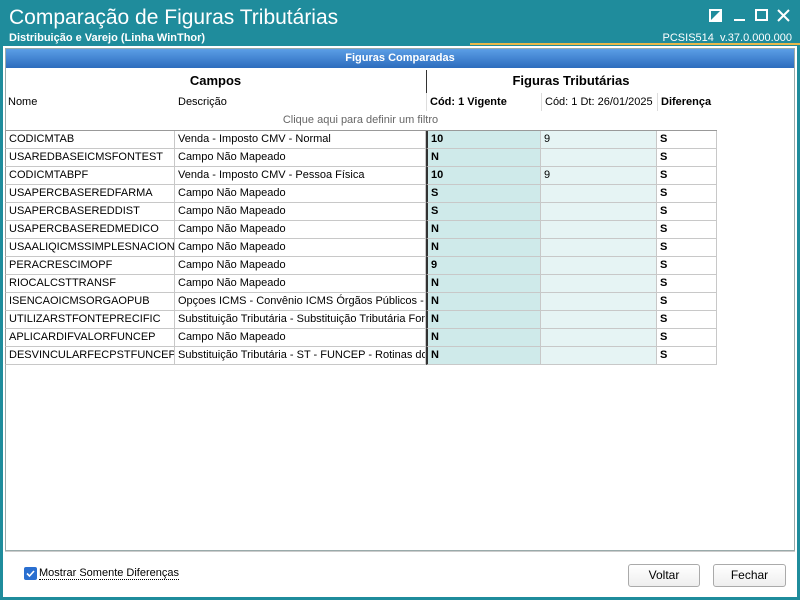 This screenshot has height=600, width=800. What do you see at coordinates (90, 284) in the screenshot?
I see `table-cell: RIOCALCSTTRANSF` at bounding box center [90, 284].